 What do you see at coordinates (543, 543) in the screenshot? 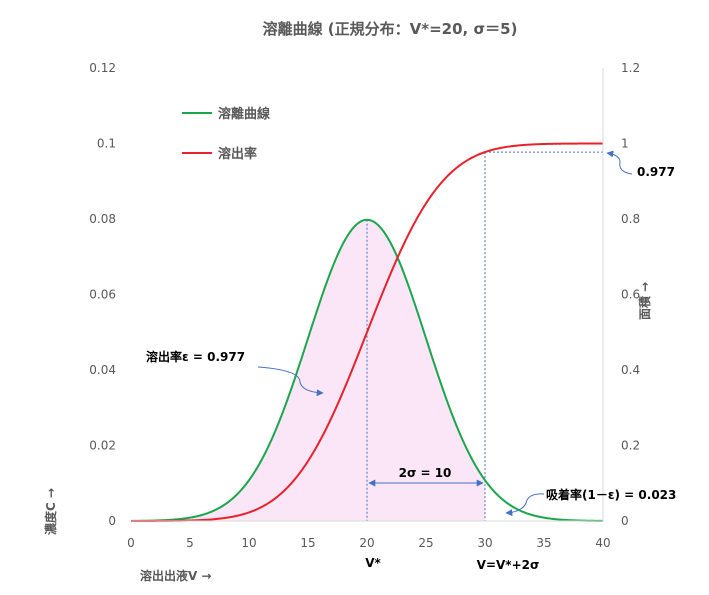
I see `x-tick-label-7: 35` at bounding box center [543, 543].